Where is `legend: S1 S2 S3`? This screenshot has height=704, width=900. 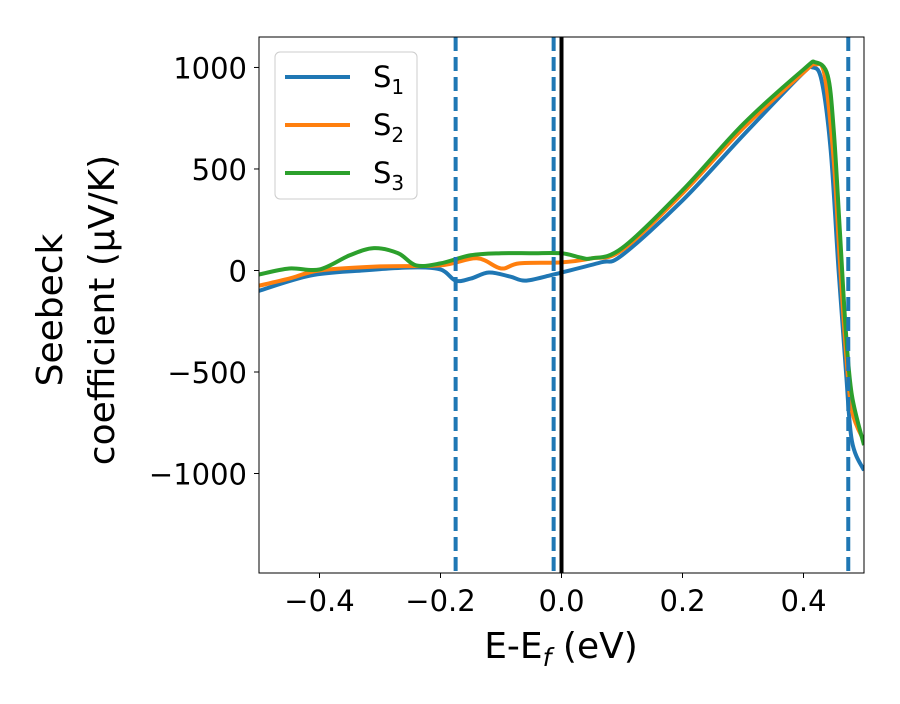 legend: S1 S2 S3 is located at coordinates (346, 125).